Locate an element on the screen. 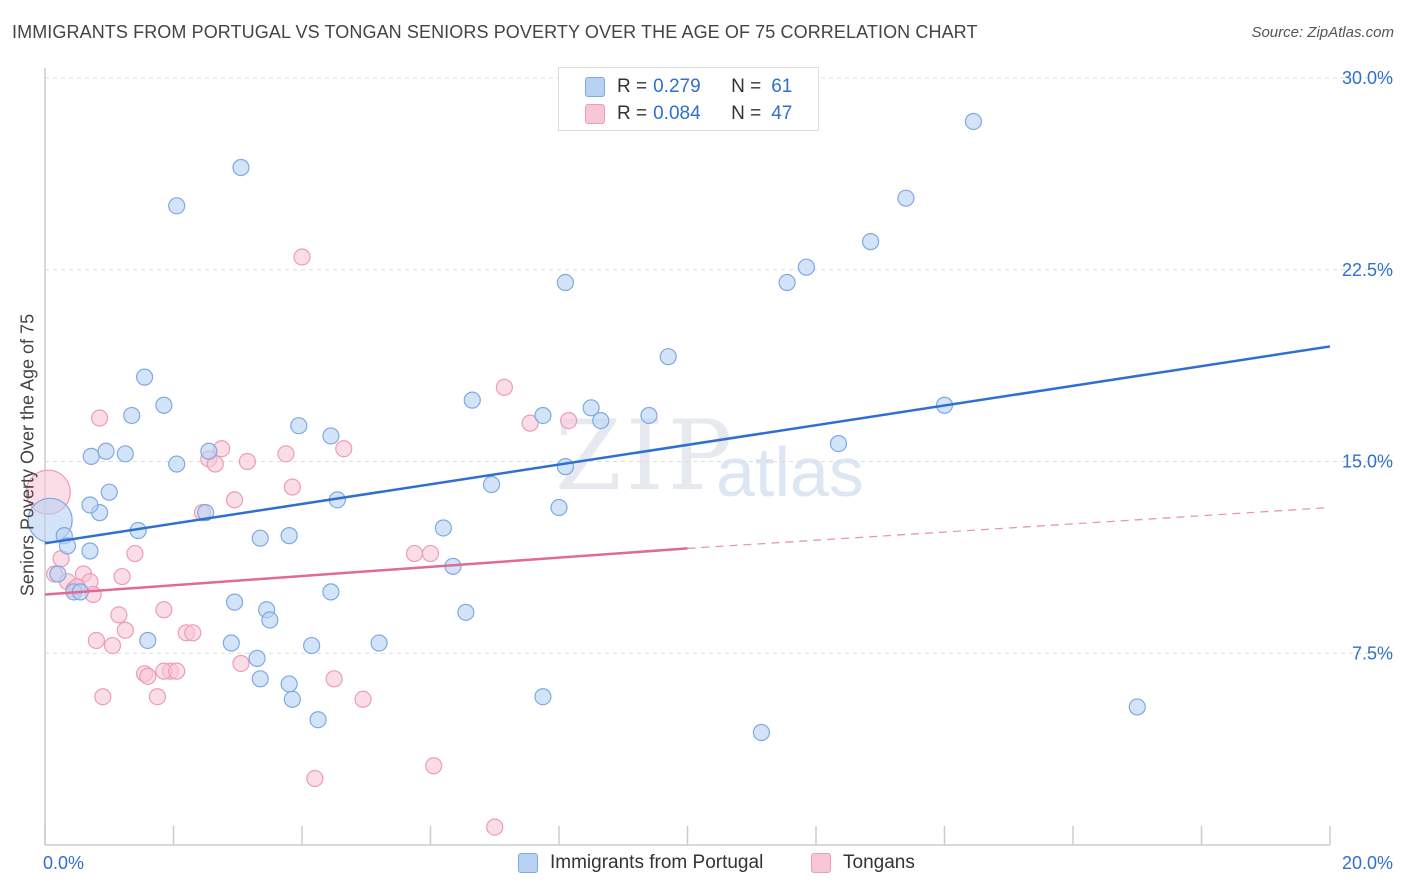 This screenshot has width=1406, height=892. source-label: Source: ZipAtlas.com is located at coordinates (1322, 32).